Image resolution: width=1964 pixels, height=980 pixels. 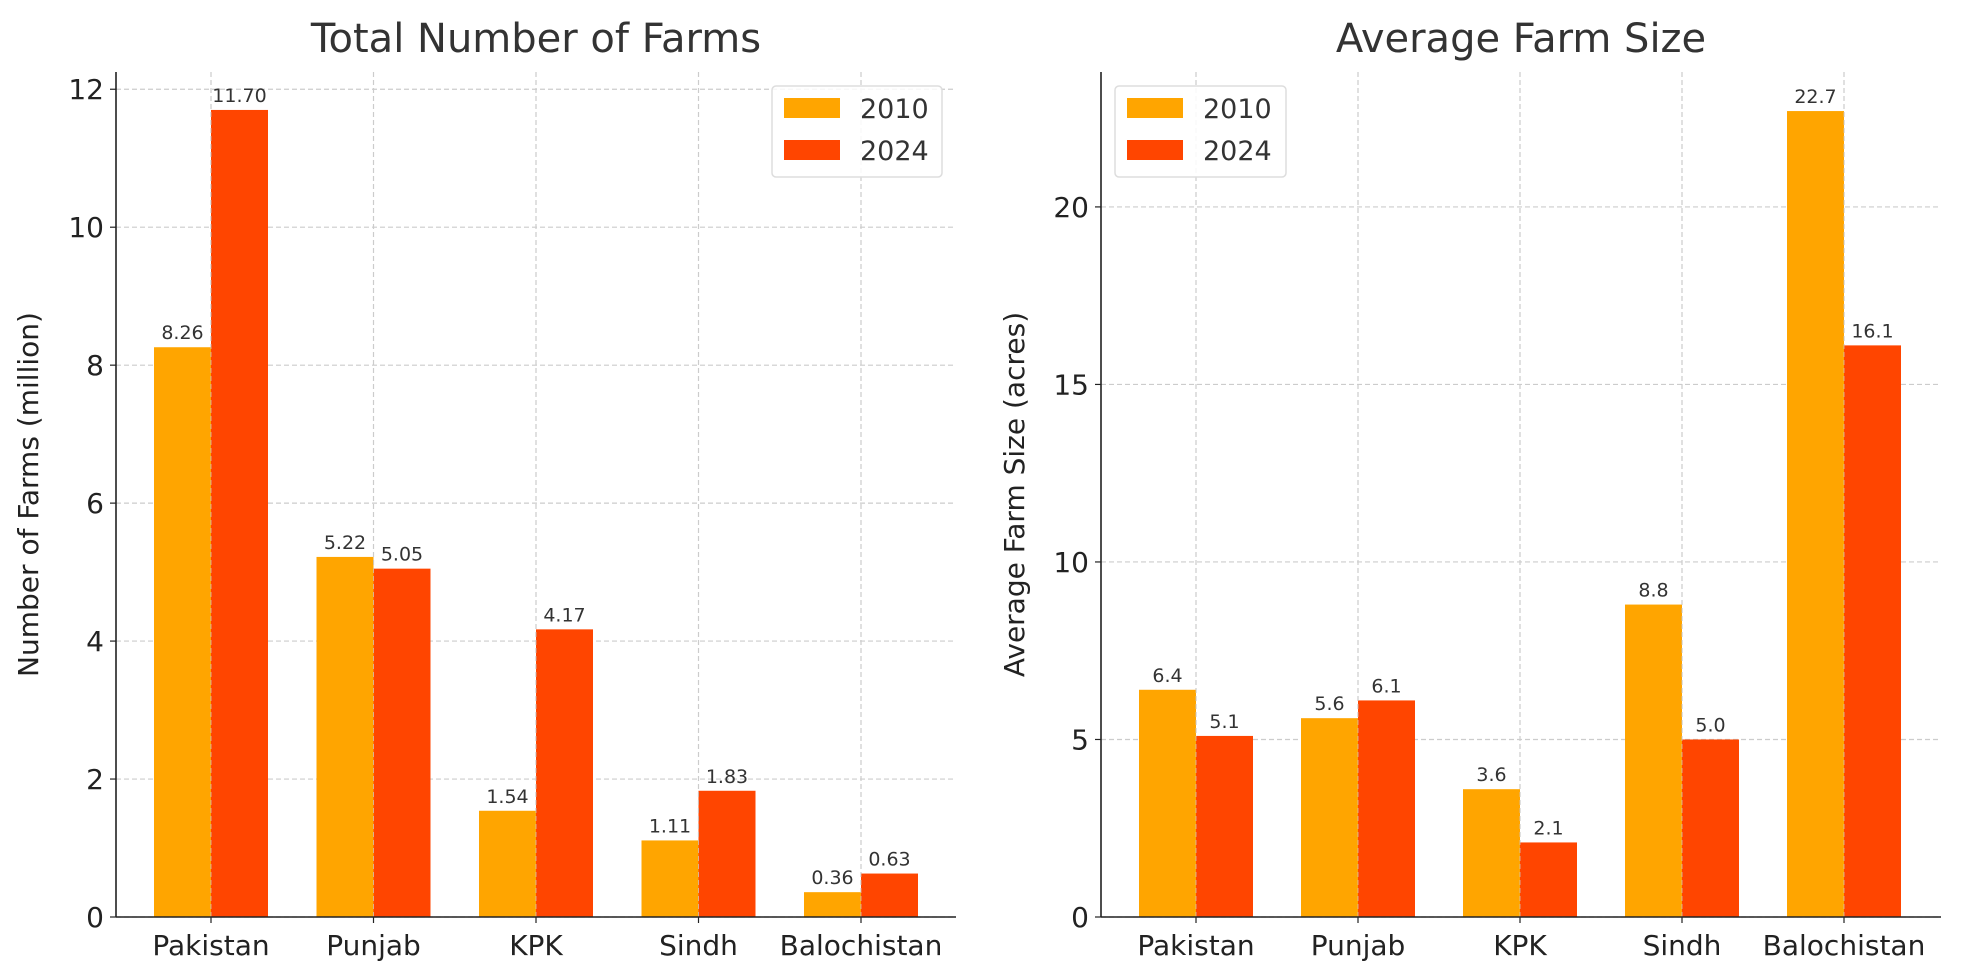 What do you see at coordinates (1080, 739) in the screenshot?
I see `y-tick-label: 5` at bounding box center [1080, 739].